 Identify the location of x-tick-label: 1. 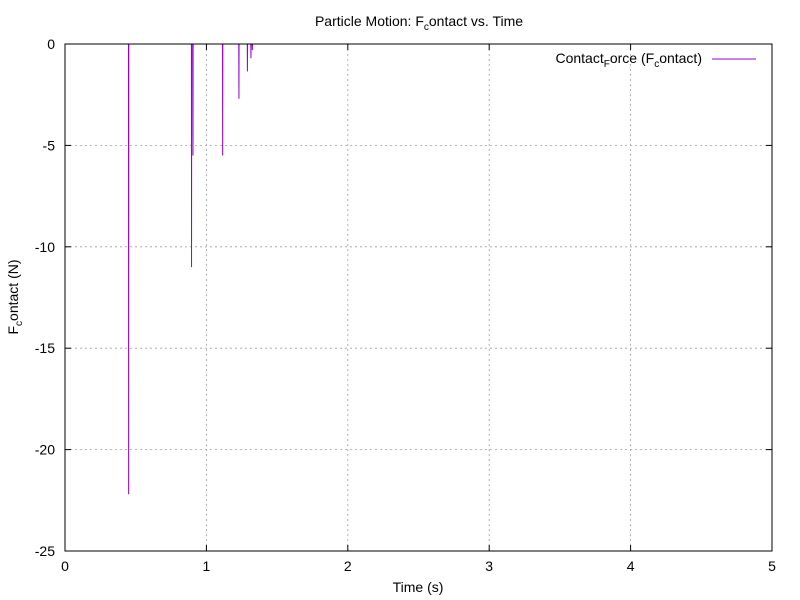
(207, 566).